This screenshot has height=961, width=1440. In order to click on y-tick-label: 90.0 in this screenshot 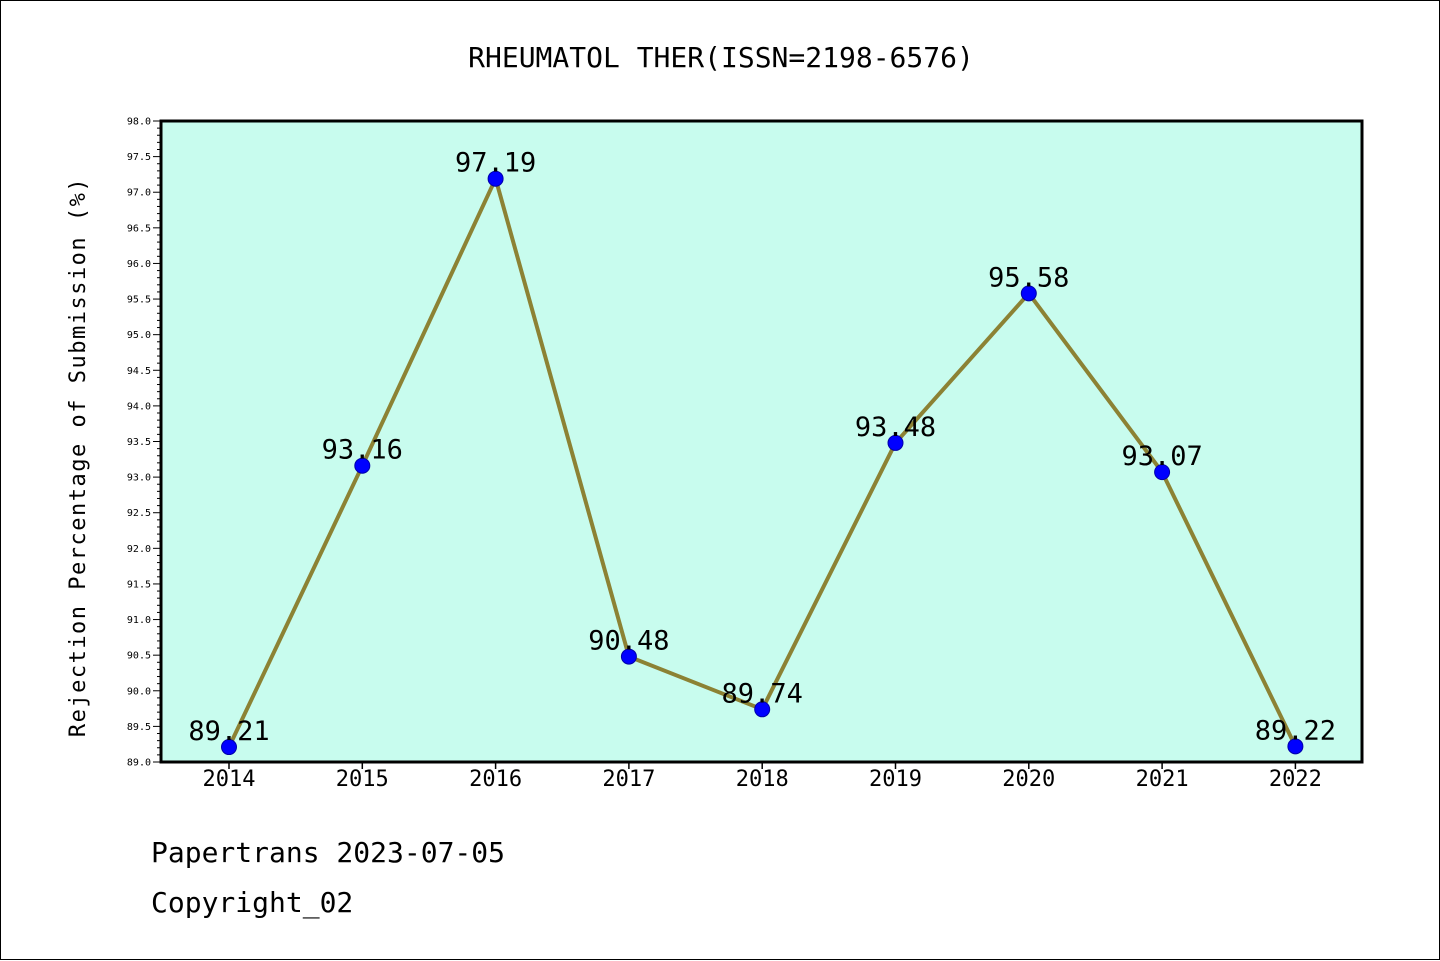, I will do `click(139, 691)`.